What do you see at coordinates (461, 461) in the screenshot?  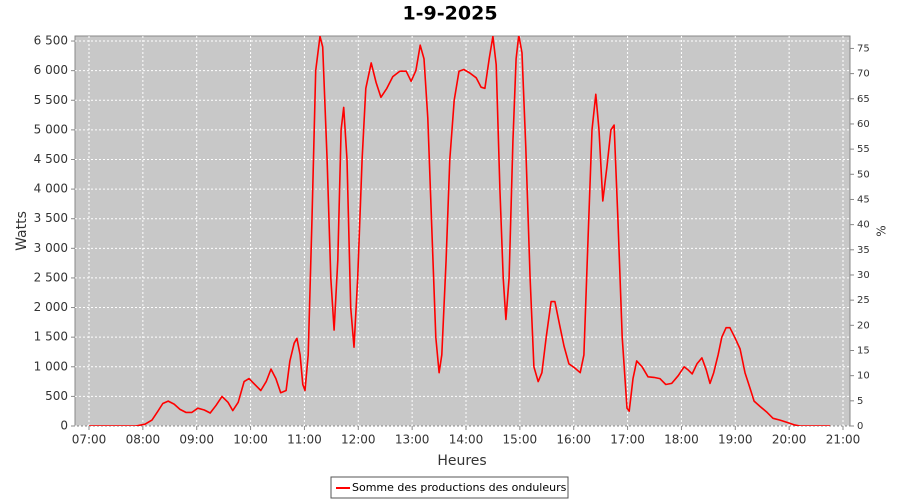 I see `x-axis-label: Heures` at bounding box center [461, 461].